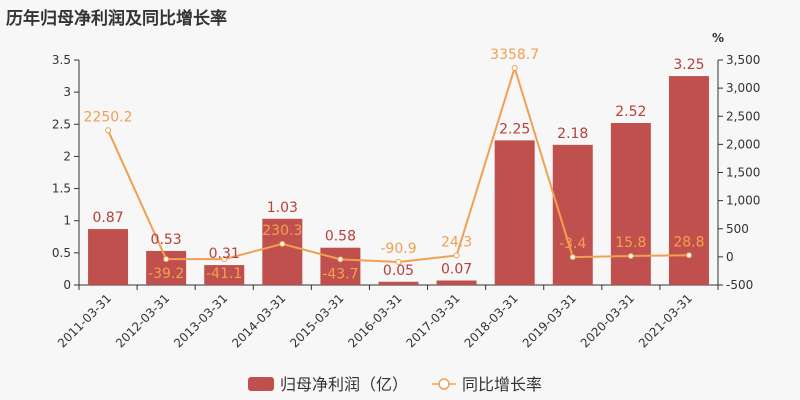  I want to click on y-right-tick-label: 0, so click(730, 257).